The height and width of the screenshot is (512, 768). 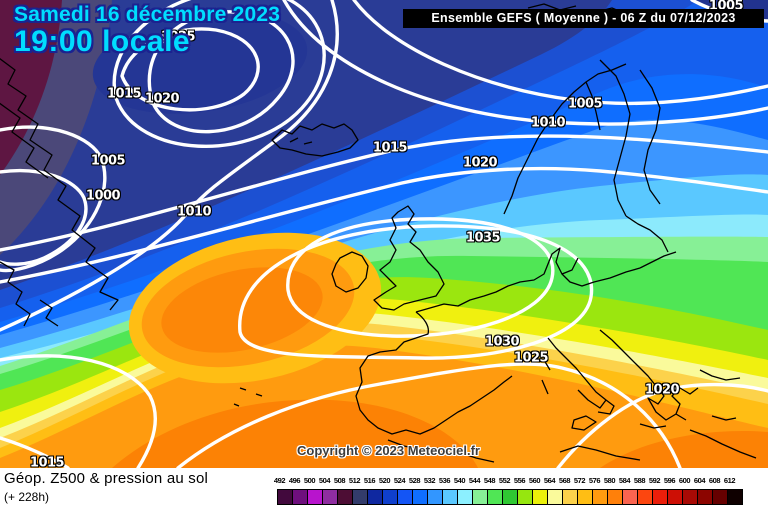 What do you see at coordinates (624, 480) in the screenshot?
I see `colorbar-tick-584: 584` at bounding box center [624, 480].